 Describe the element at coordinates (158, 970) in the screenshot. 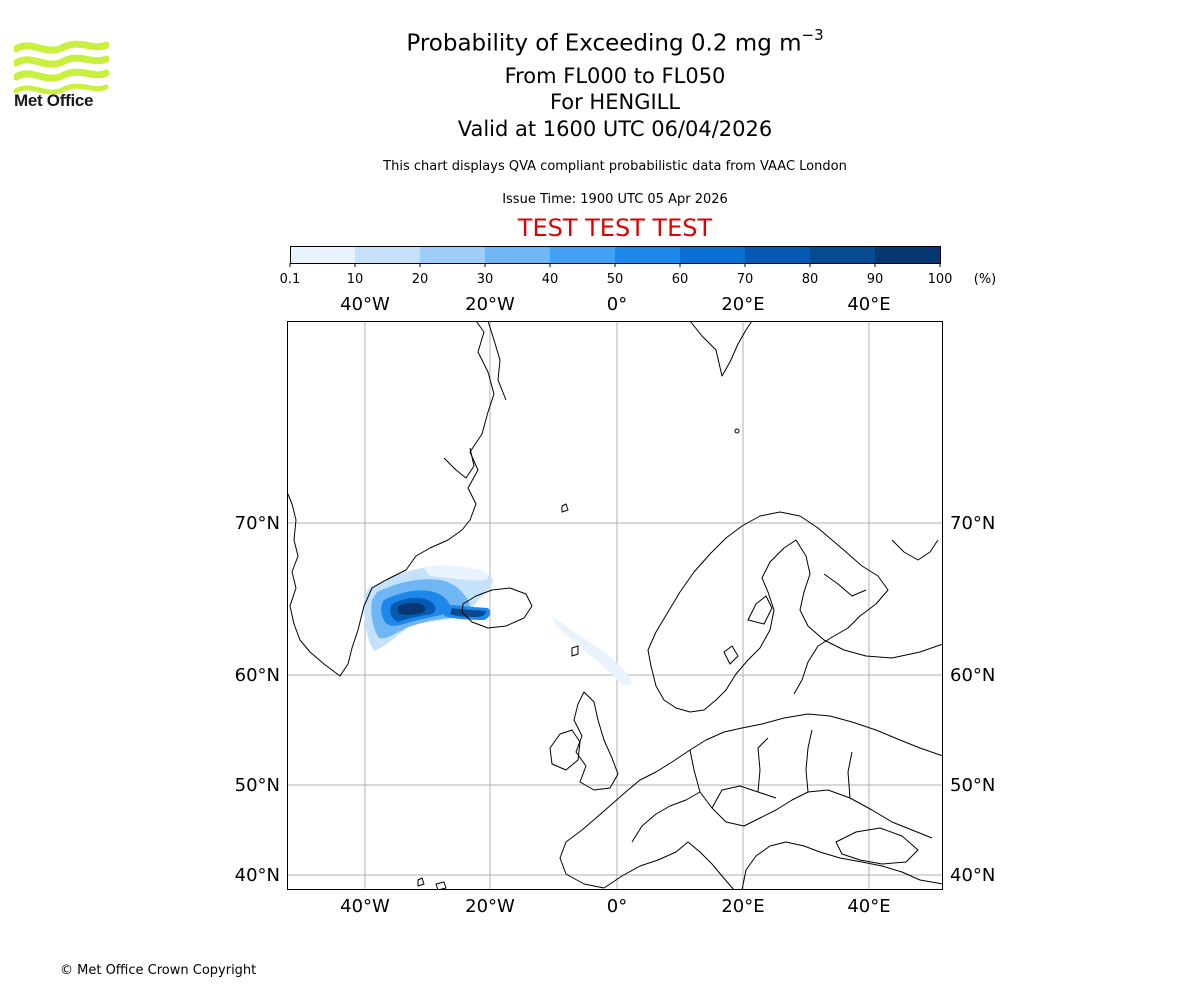

I see `copyright-notice: © Met Office Crown Copyright` at that location.